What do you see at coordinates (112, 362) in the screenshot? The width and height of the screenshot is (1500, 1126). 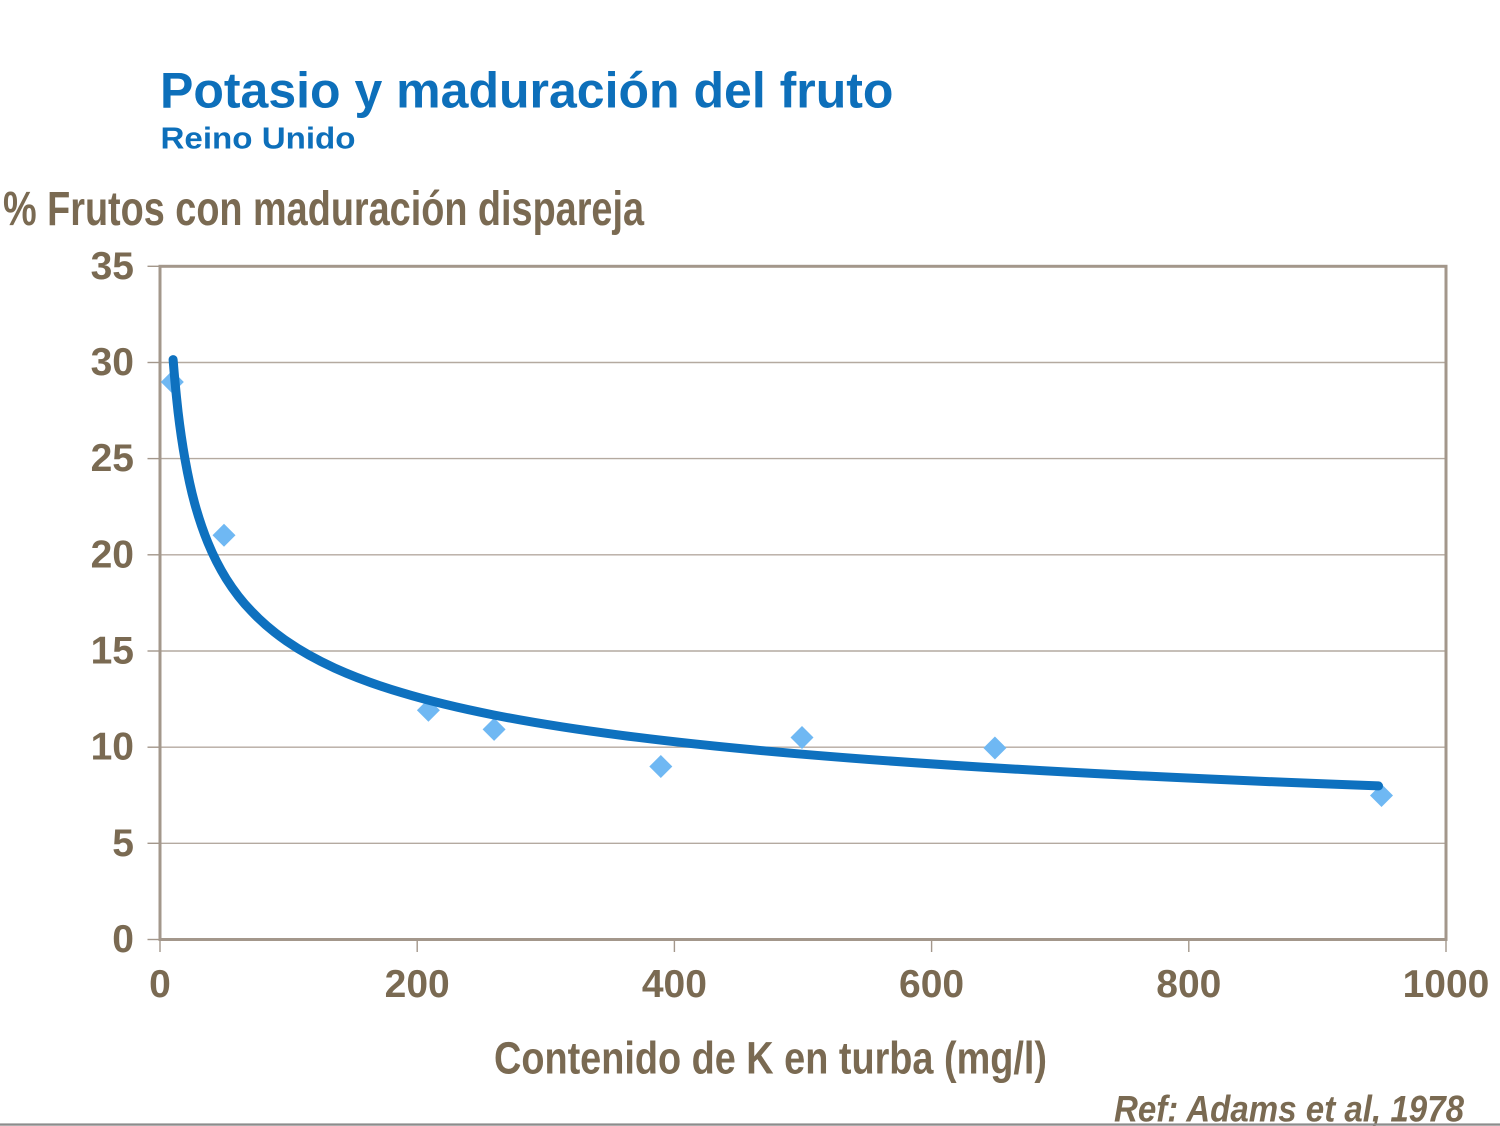 I see `svg-text: 30` at bounding box center [112, 362].